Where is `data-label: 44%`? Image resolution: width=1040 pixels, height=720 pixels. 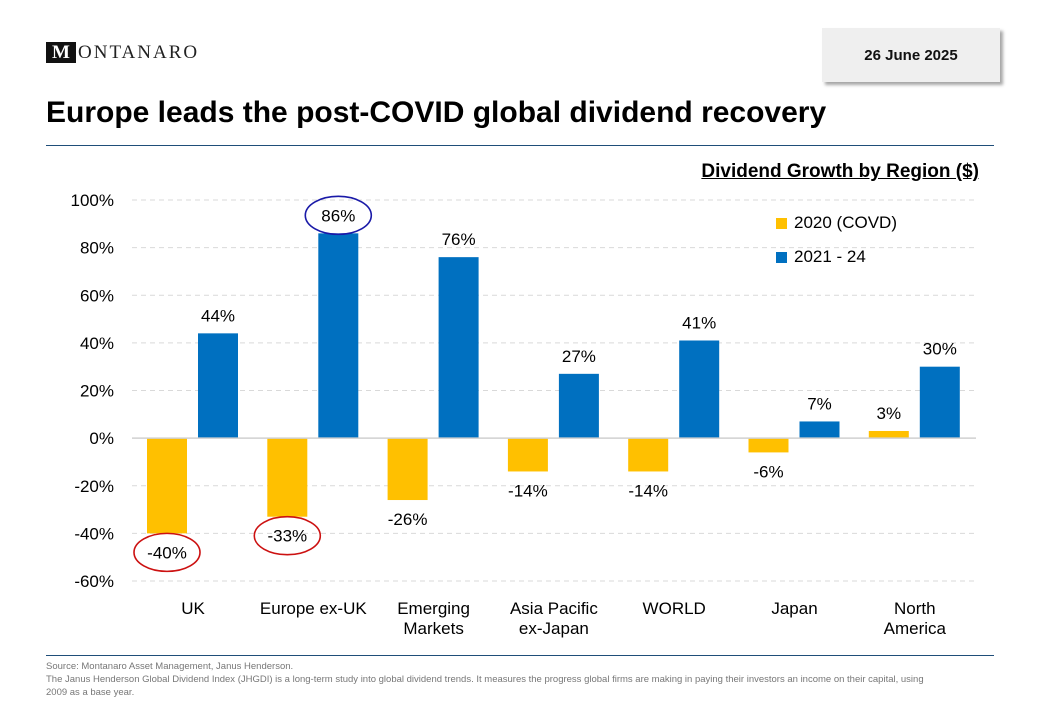 data-label: 44% is located at coordinates (218, 315).